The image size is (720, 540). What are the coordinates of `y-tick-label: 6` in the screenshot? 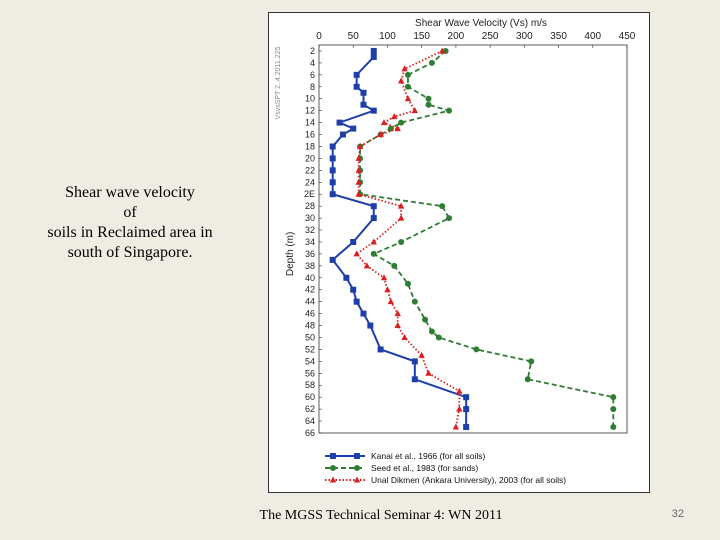 It's located at (312, 75).